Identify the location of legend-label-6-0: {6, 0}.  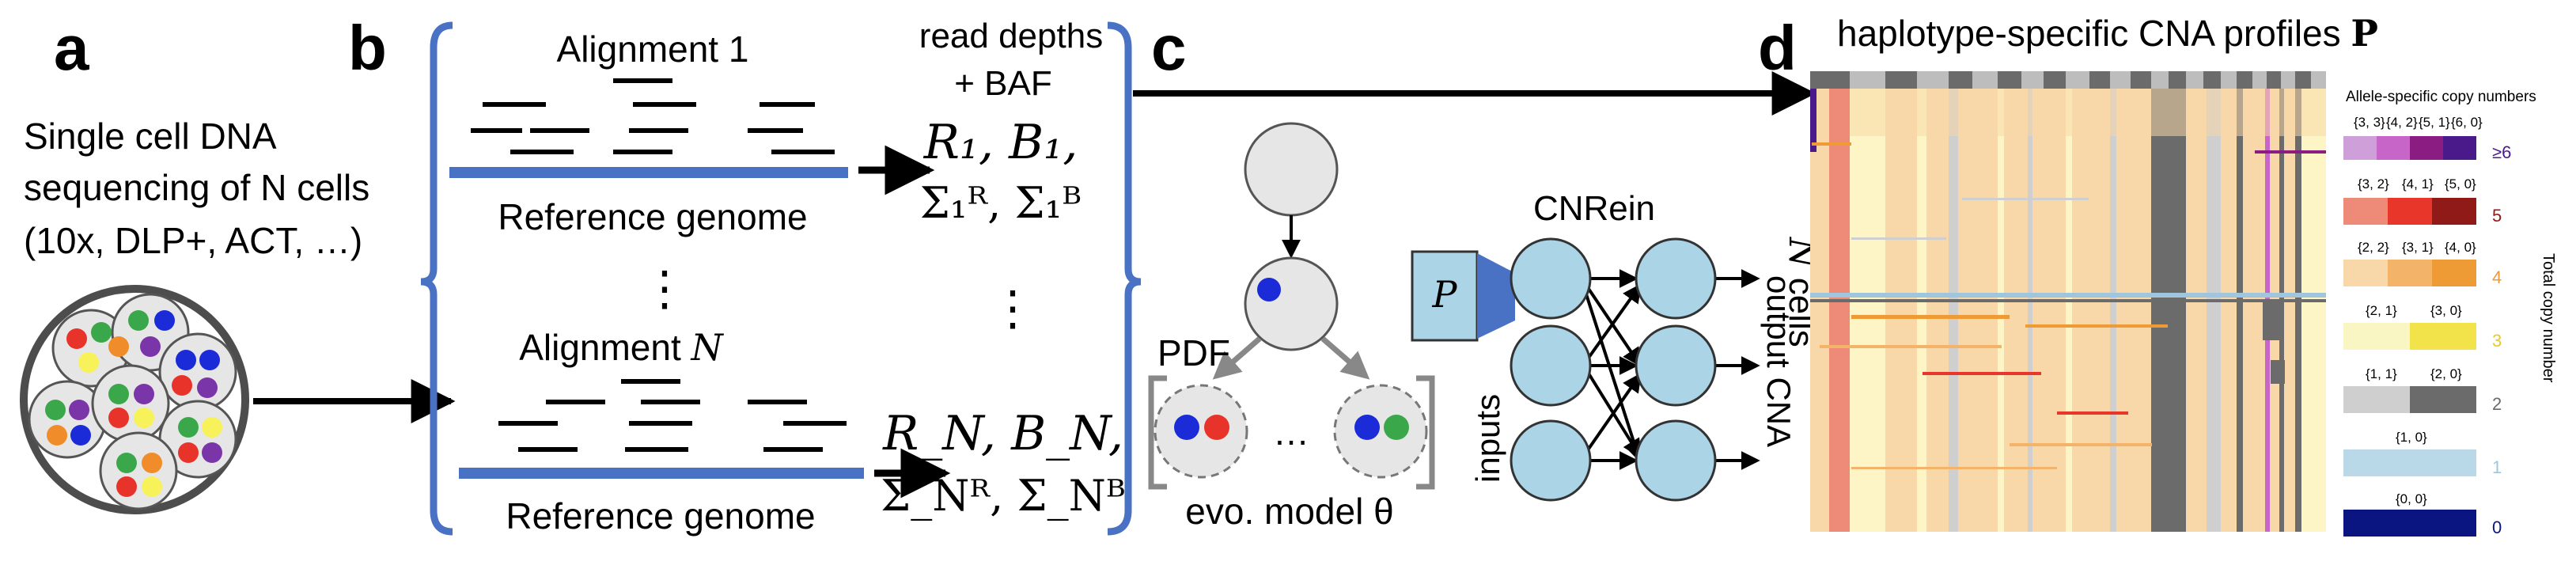
(2467, 122).